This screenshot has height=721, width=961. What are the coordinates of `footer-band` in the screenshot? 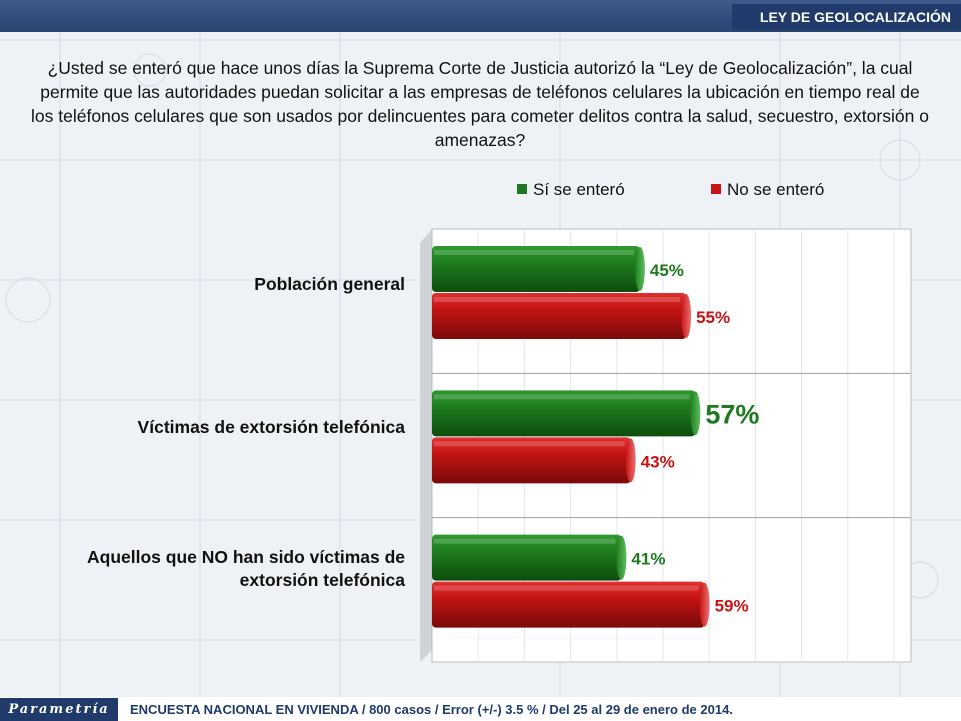 It's located at (480, 709).